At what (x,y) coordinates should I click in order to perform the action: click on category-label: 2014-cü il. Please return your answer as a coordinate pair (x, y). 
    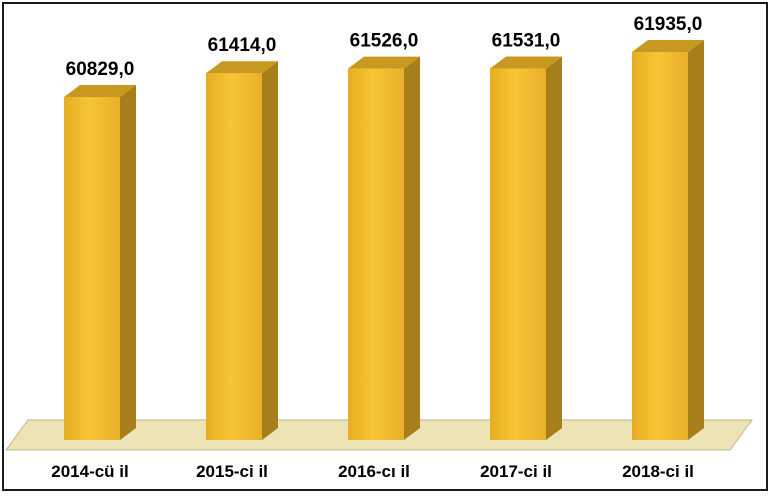
    Looking at the image, I should click on (90, 471).